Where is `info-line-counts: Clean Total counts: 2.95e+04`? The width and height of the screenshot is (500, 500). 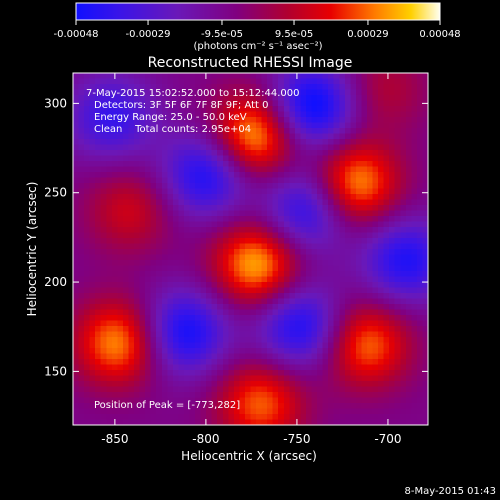
info-line-counts: Clean Total counts: 2.95e+04 is located at coordinates (172, 129).